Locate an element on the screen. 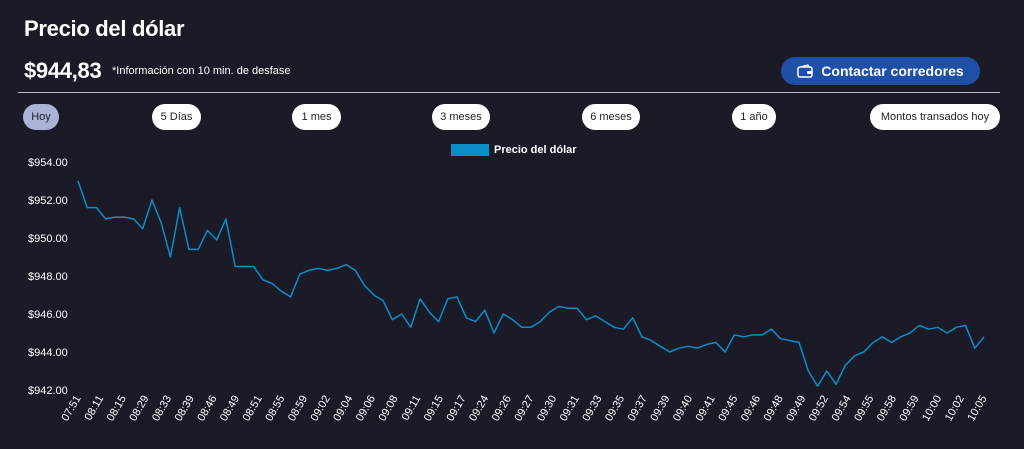  tab-6-meses: 6 meses is located at coordinates (611, 117).